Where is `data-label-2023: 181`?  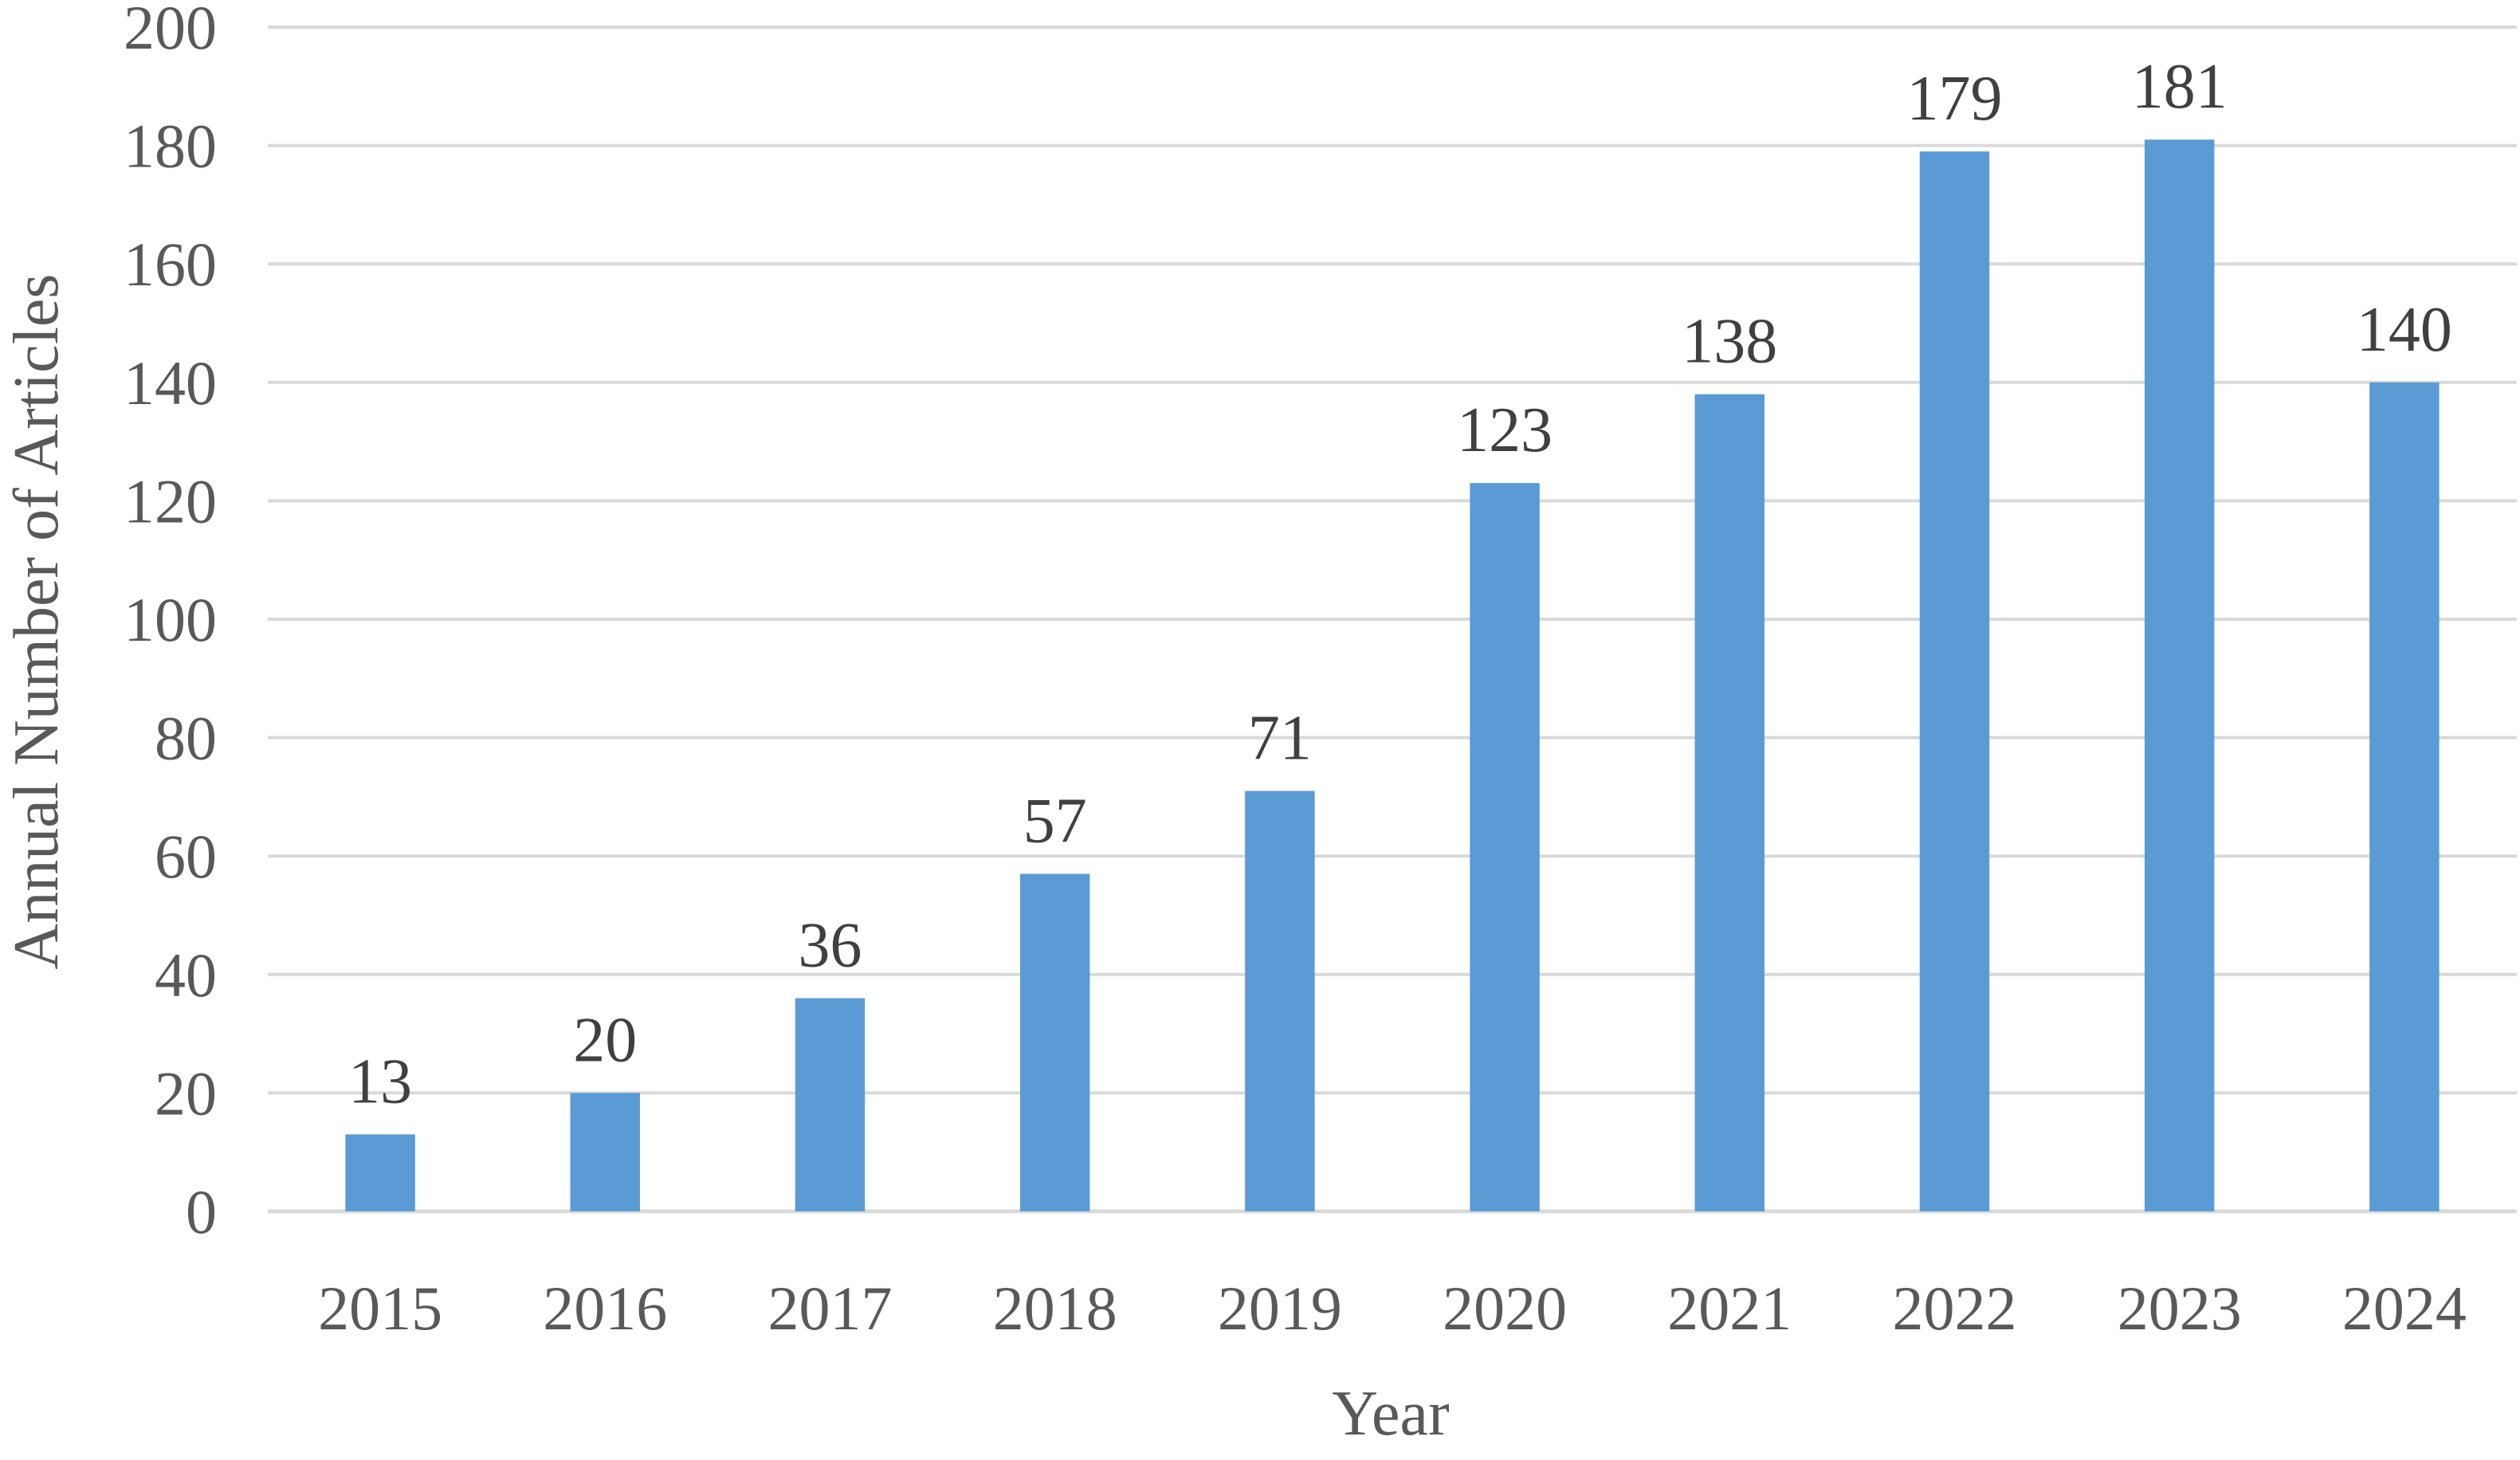 data-label-2023: 181 is located at coordinates (2180, 87).